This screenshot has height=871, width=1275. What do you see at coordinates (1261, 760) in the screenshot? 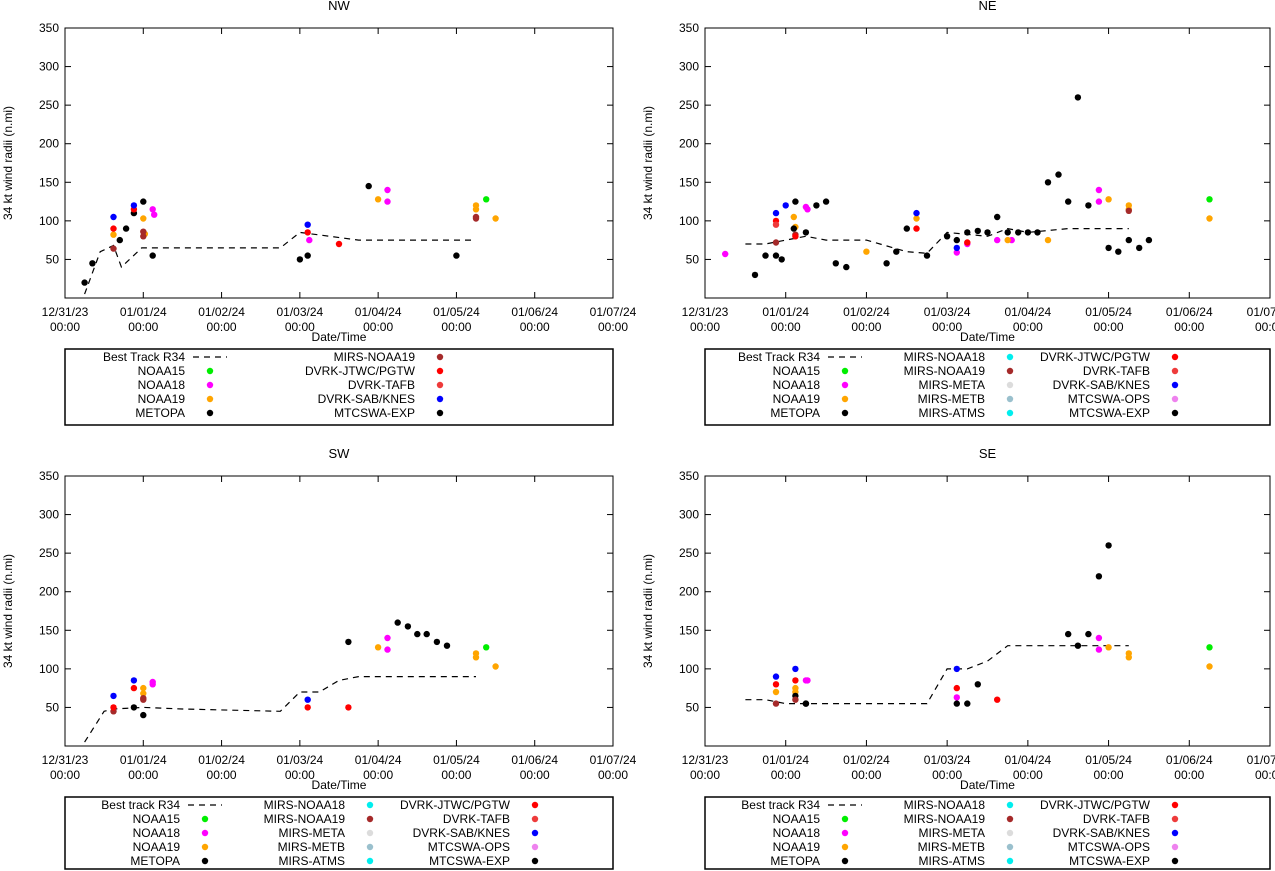
I see `x-tick-date: 01/07/24` at bounding box center [1261, 760].